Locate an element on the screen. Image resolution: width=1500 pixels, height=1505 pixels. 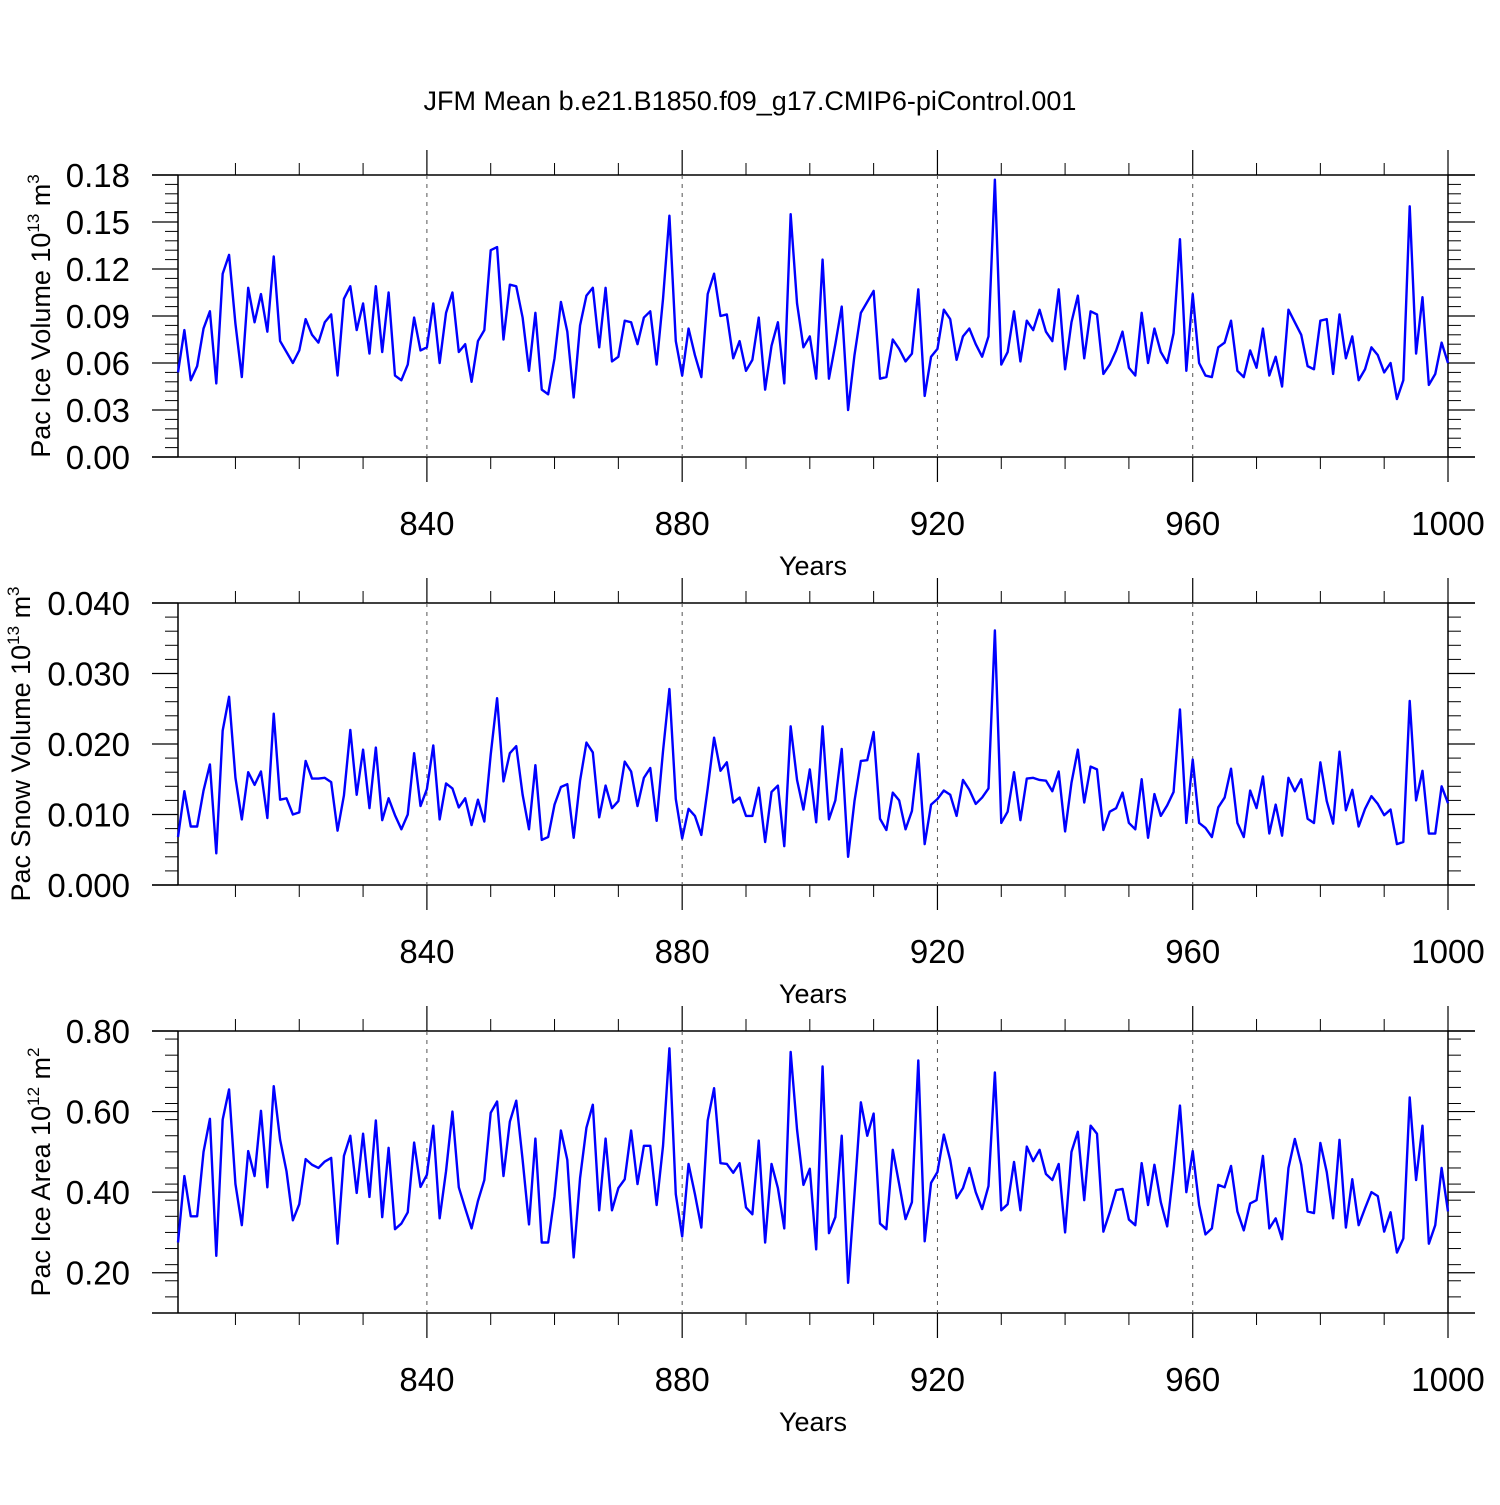
y-tick-label: 0.60 is located at coordinates (98, 1112).